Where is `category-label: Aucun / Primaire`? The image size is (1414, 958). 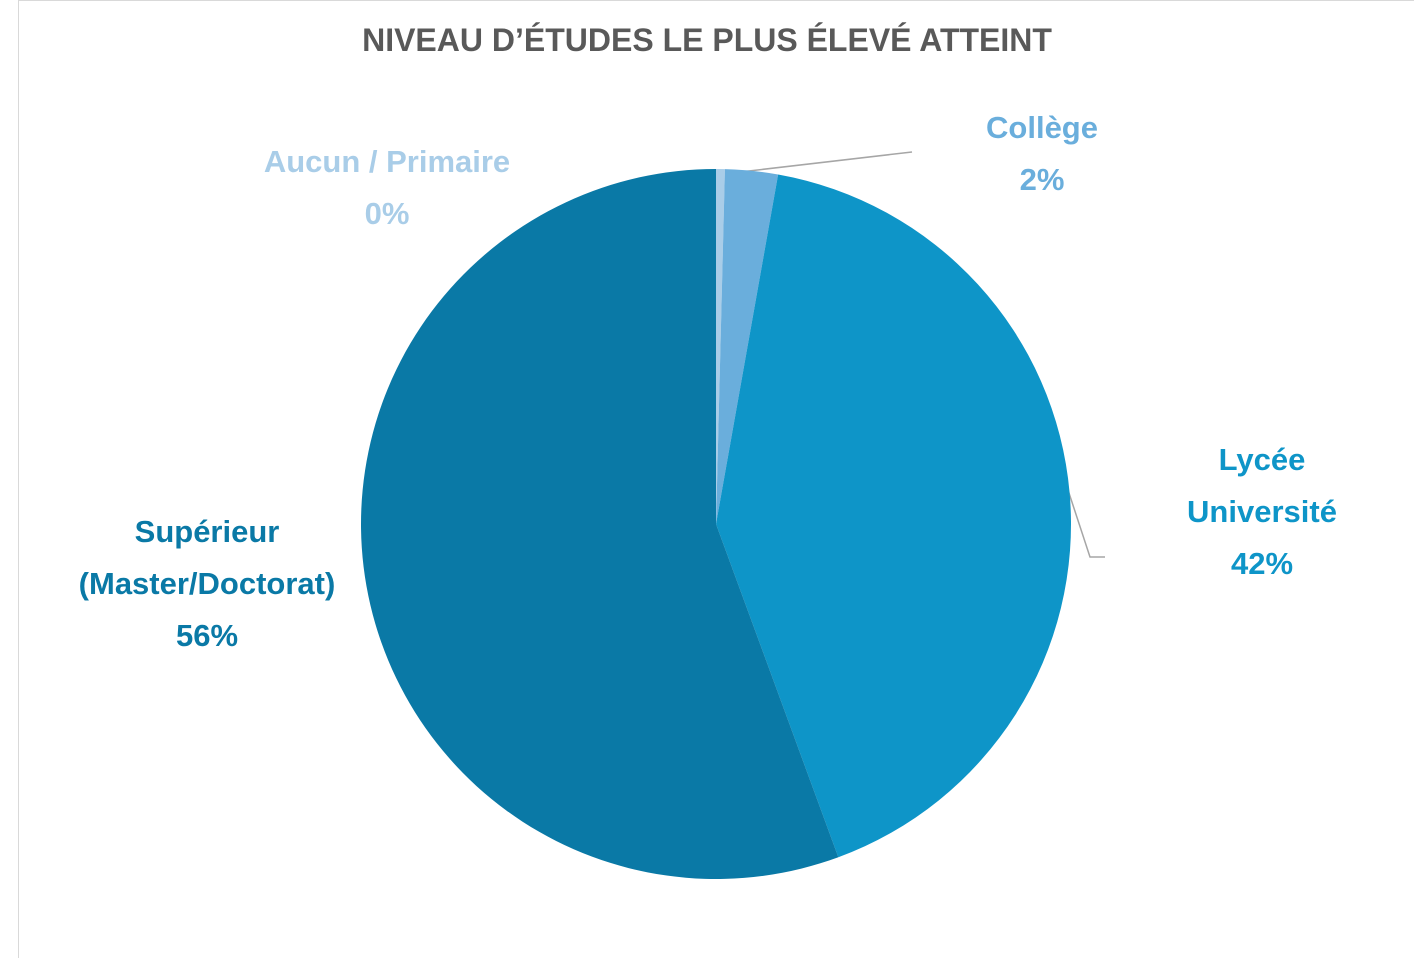
category-label: Aucun / Primaire is located at coordinates (387, 161).